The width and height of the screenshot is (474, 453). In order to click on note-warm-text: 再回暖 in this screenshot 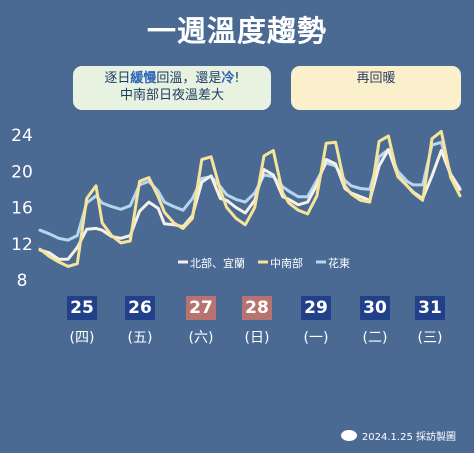, I will do `click(376, 78)`.